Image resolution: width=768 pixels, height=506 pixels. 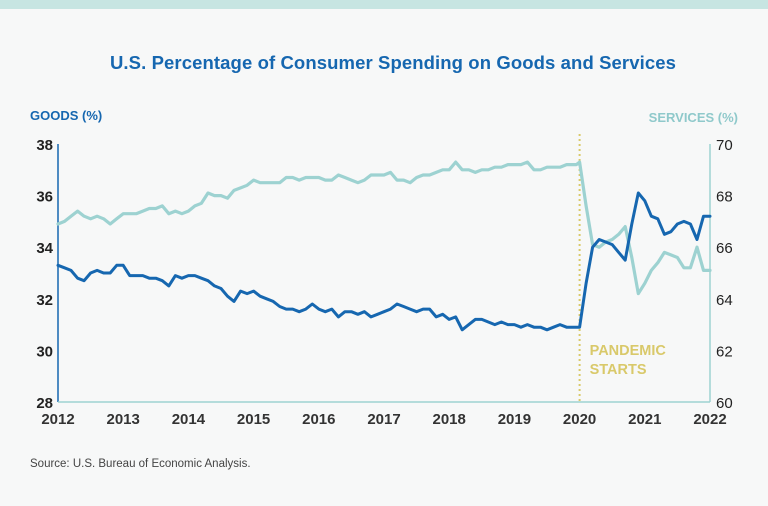 I want to click on x-tick-label: 2016, so click(x=318, y=419).